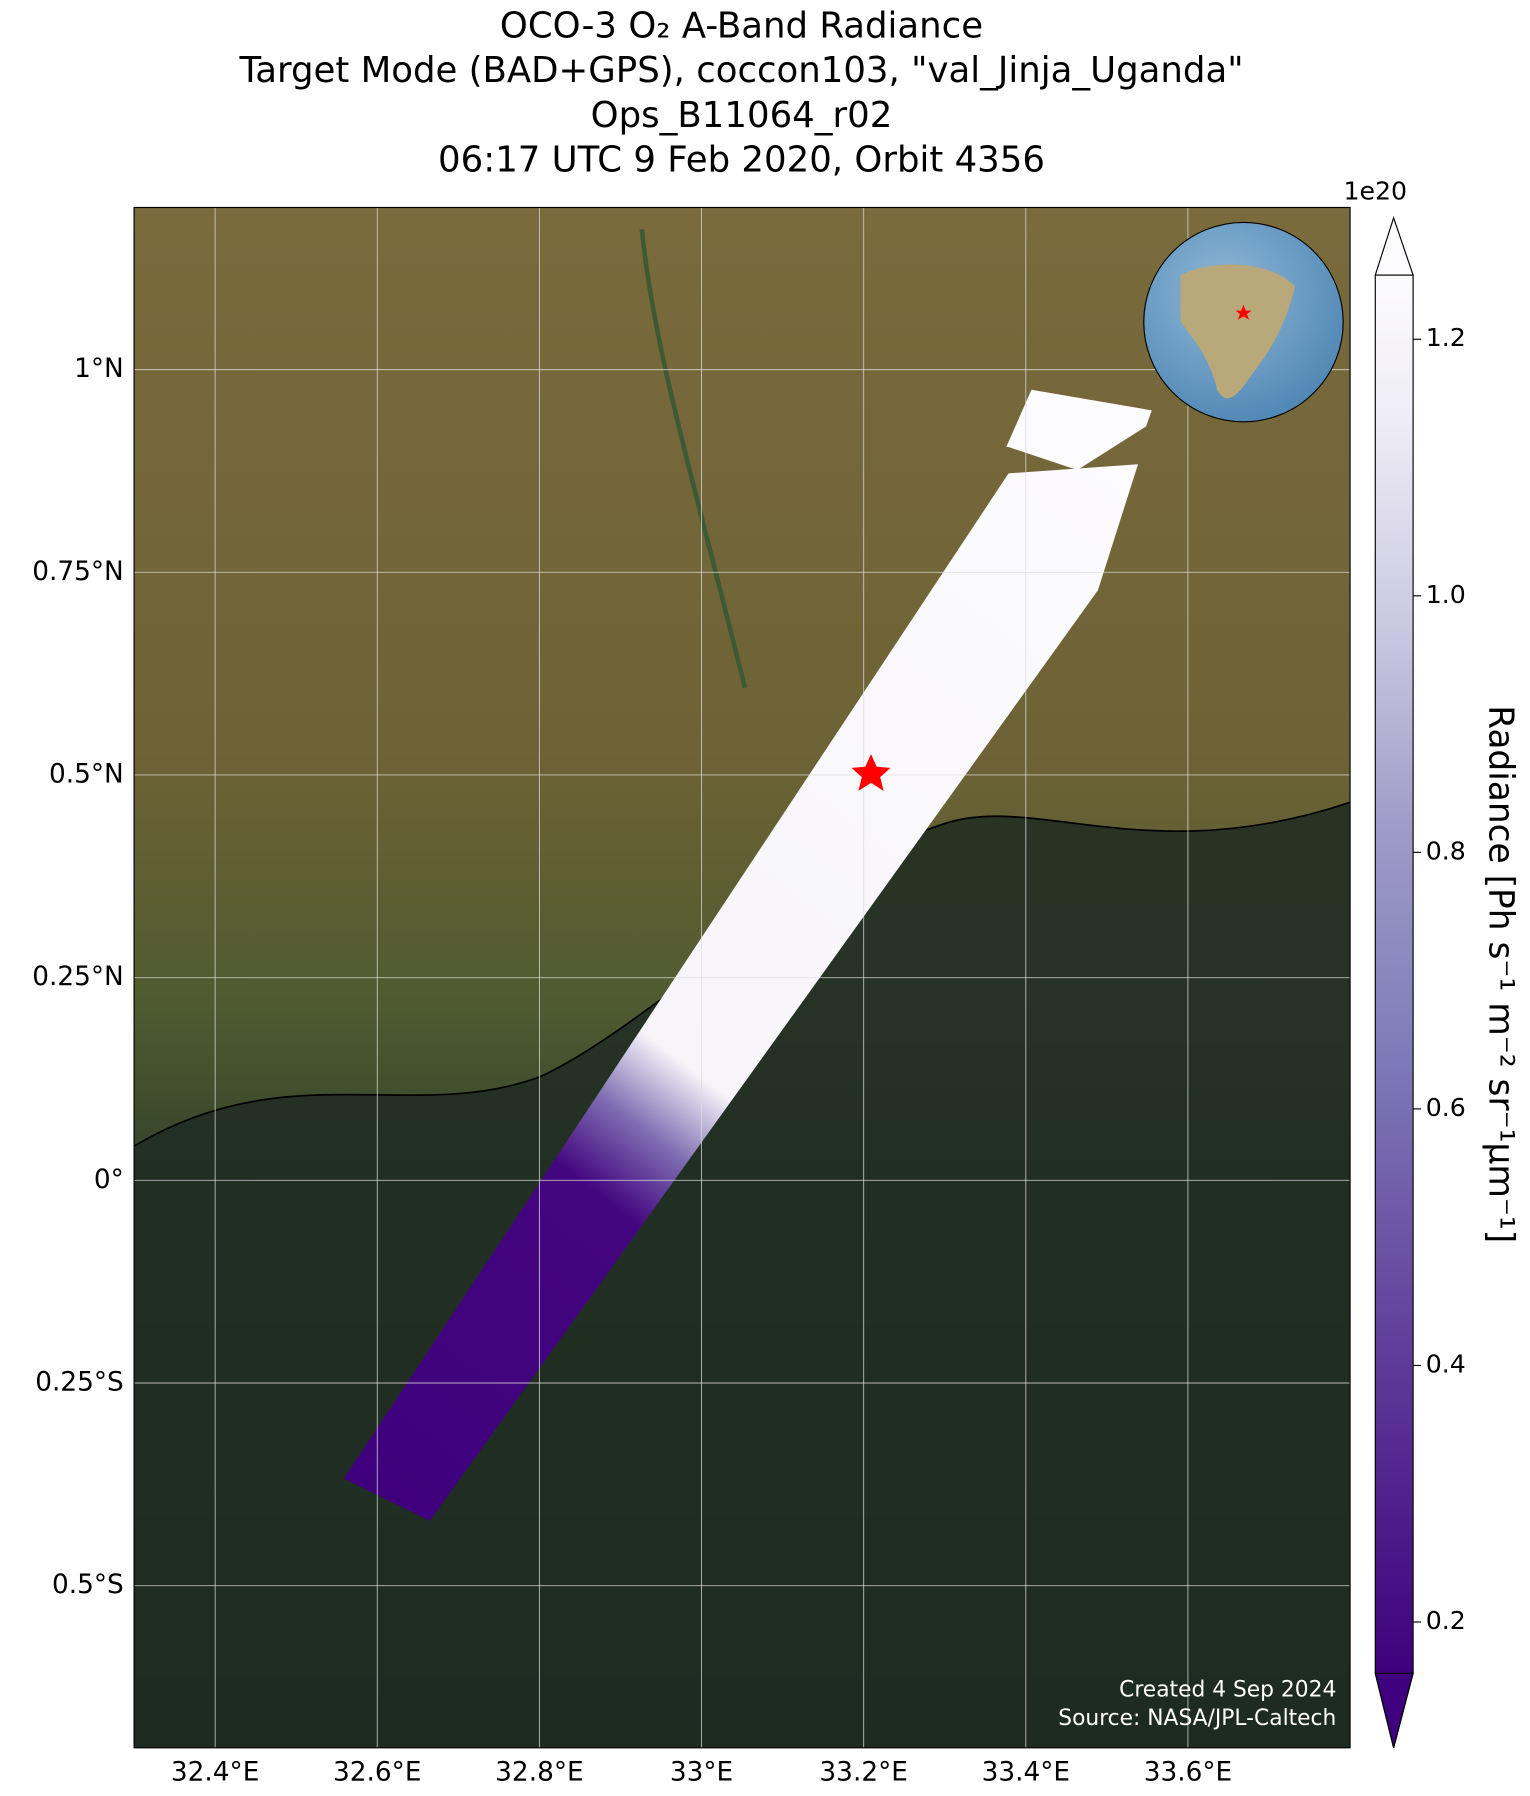 The width and height of the screenshot is (1530, 1796). I want to click on x-tick-label: 33.6°E, so click(1188, 1773).